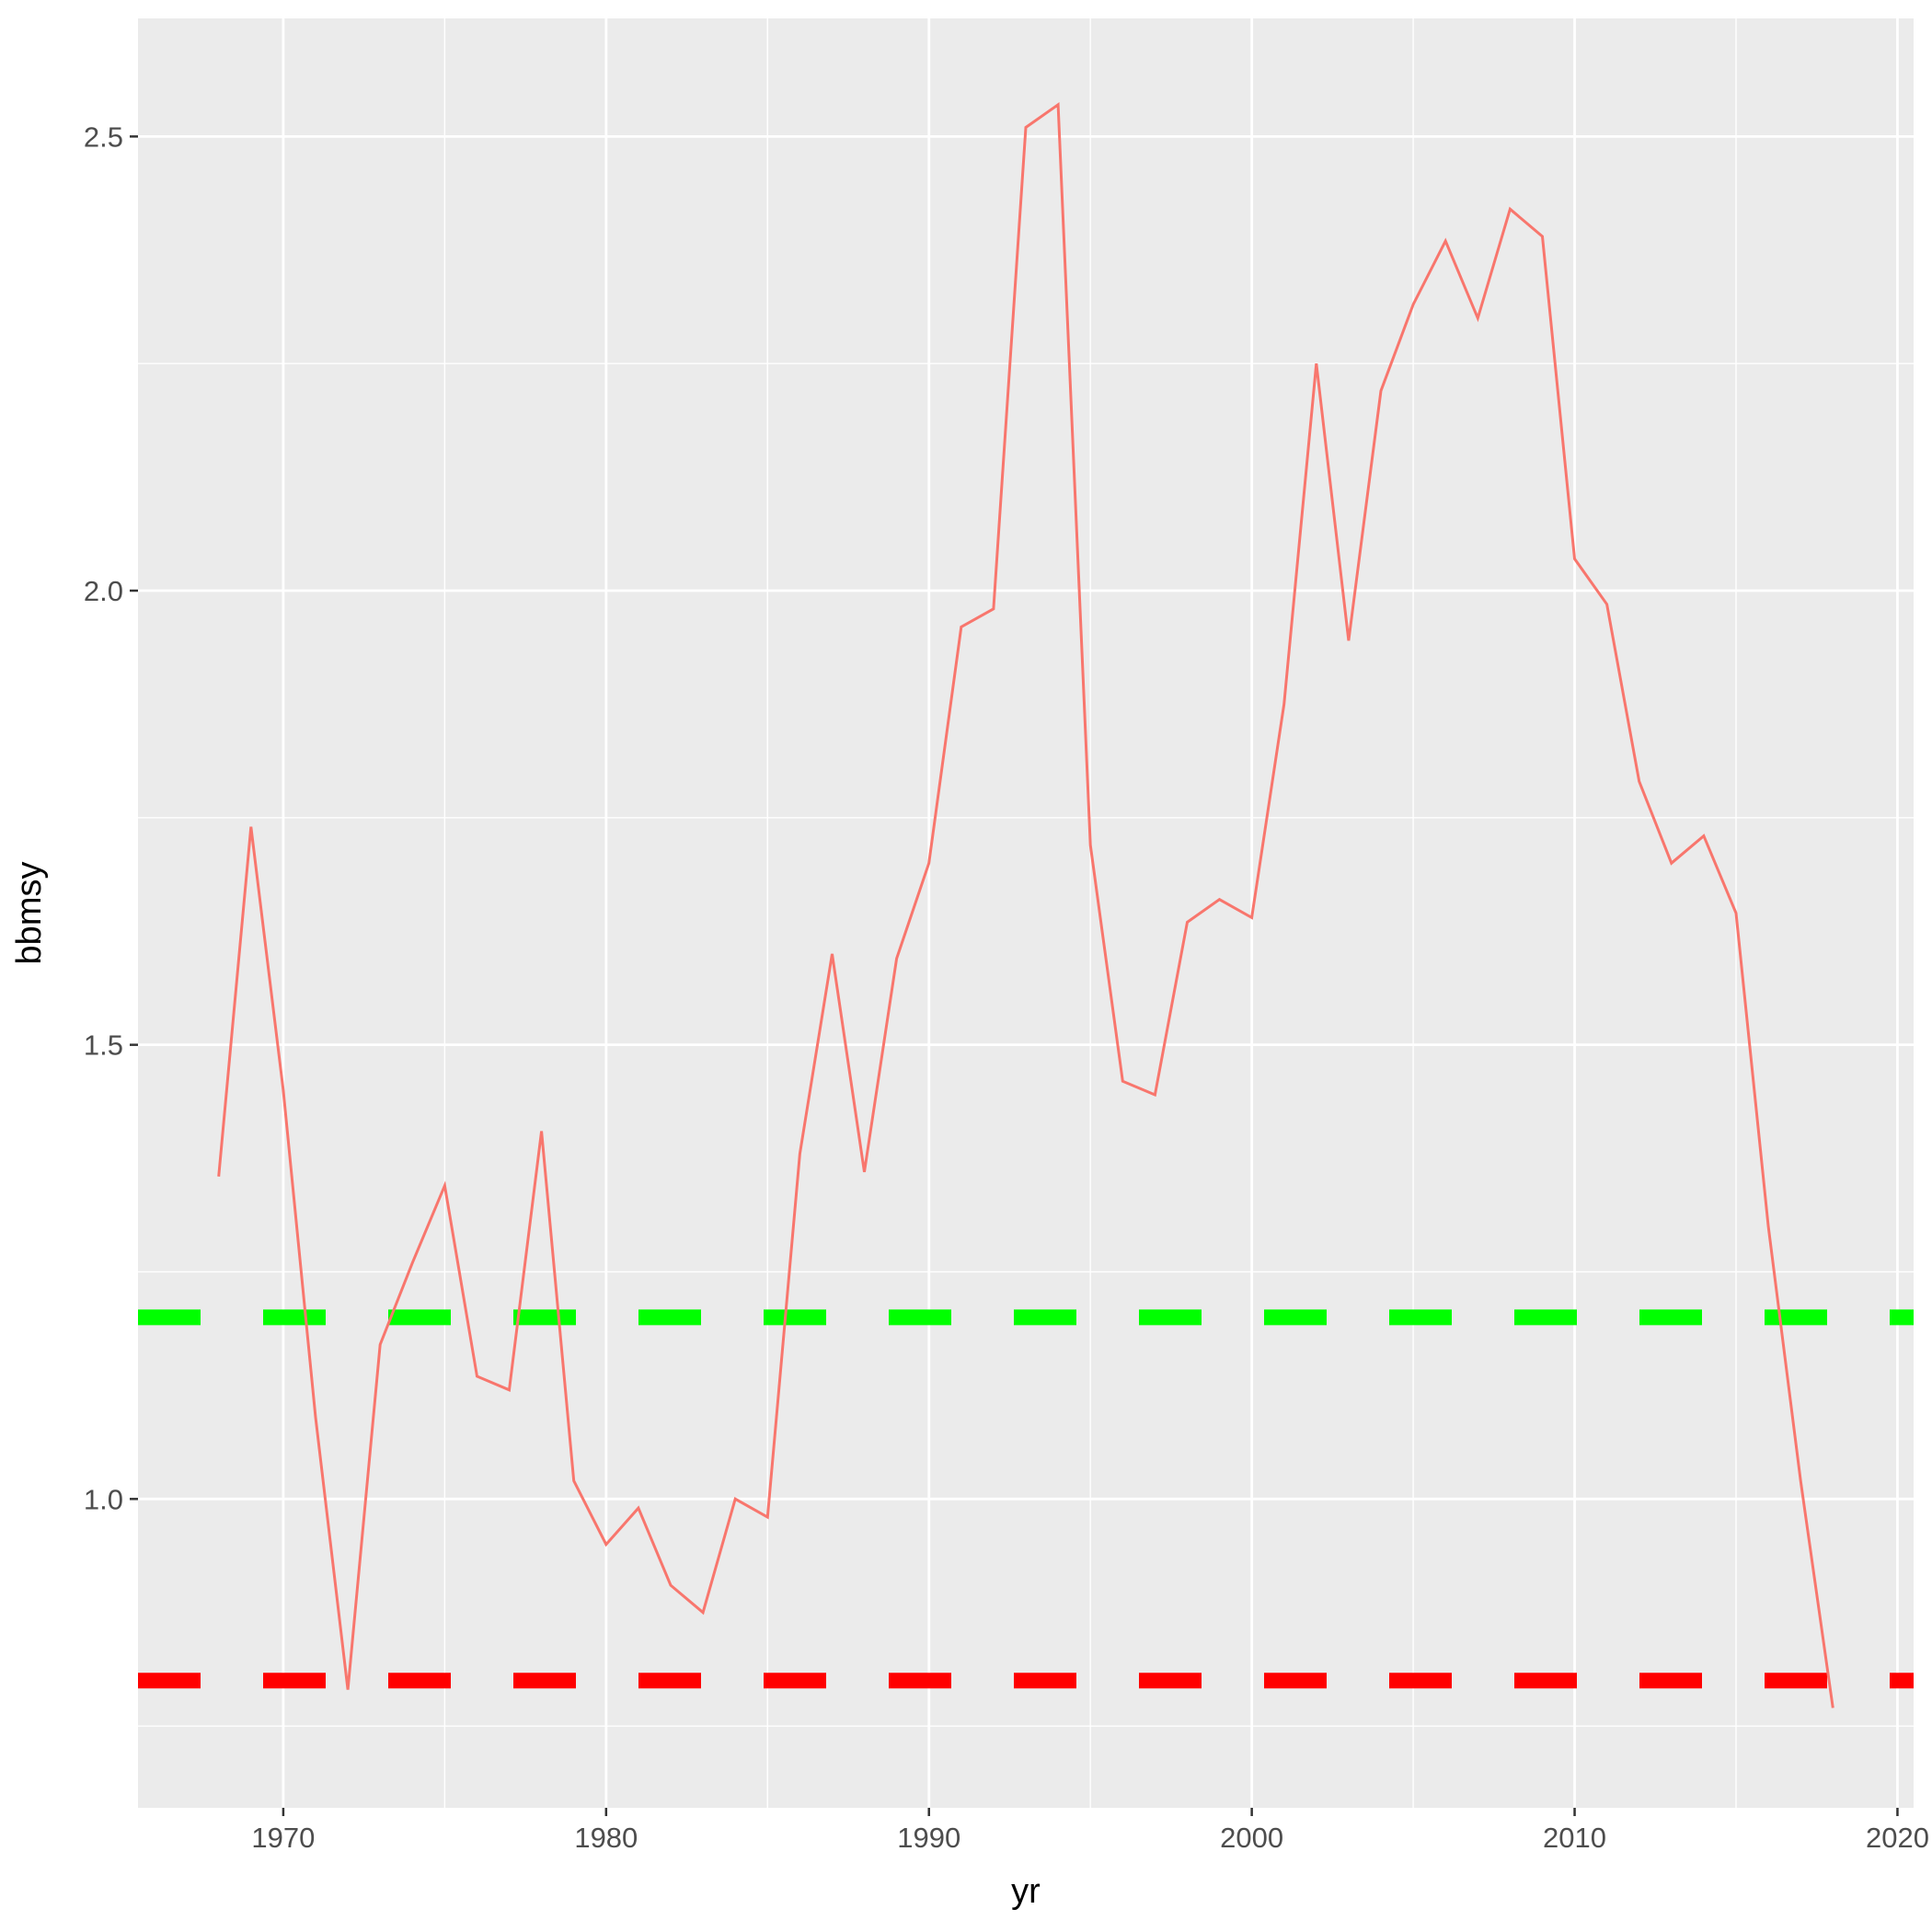 The width and height of the screenshot is (1932, 1932). I want to click on y-tick-label: 2.0, so click(103, 591).